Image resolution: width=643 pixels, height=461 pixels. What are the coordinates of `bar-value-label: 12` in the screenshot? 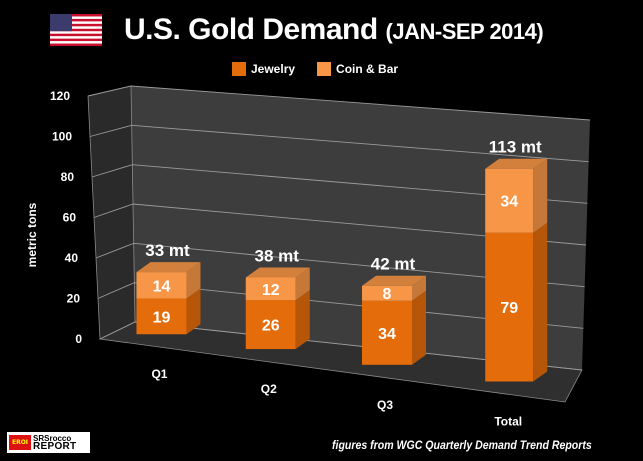 It's located at (271, 290).